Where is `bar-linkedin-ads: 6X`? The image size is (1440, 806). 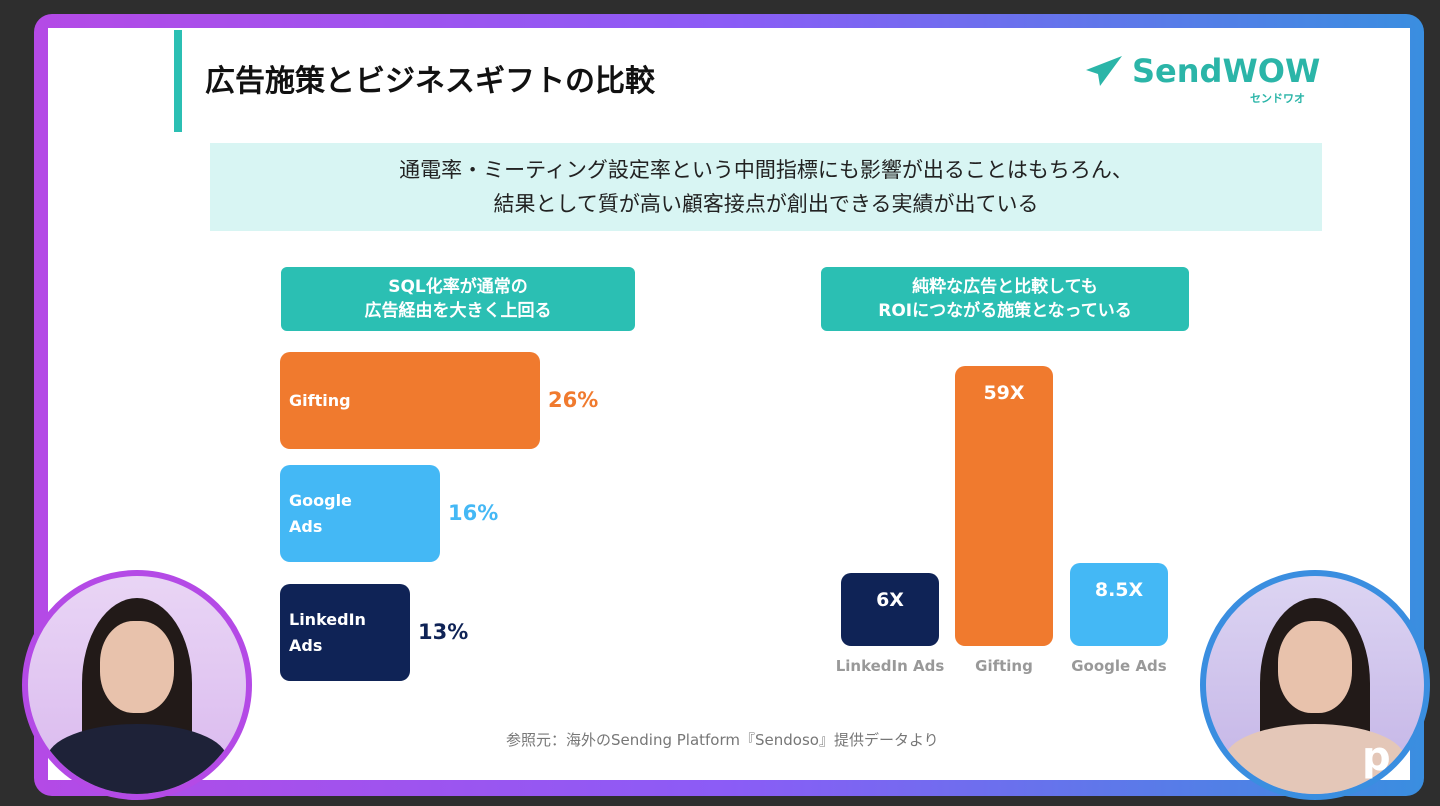
bar-linkedin-ads: 6X is located at coordinates (890, 609).